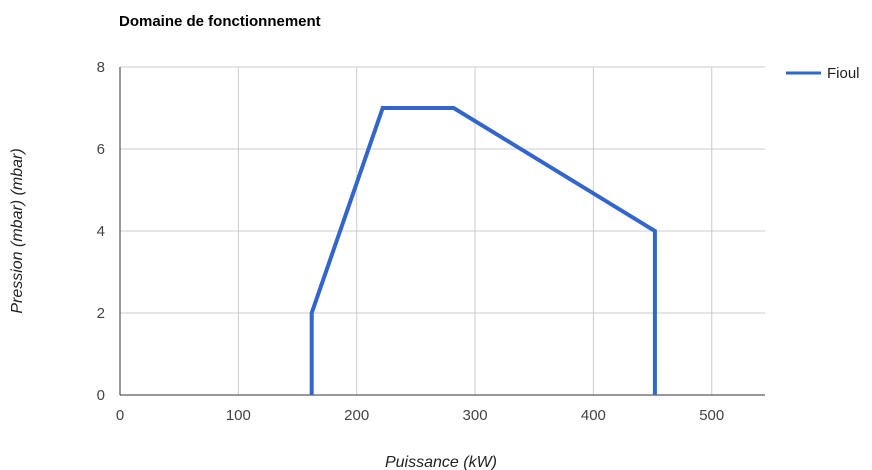 This screenshot has width=872, height=470. I want to click on x-tick-label-2: 200, so click(356, 415).